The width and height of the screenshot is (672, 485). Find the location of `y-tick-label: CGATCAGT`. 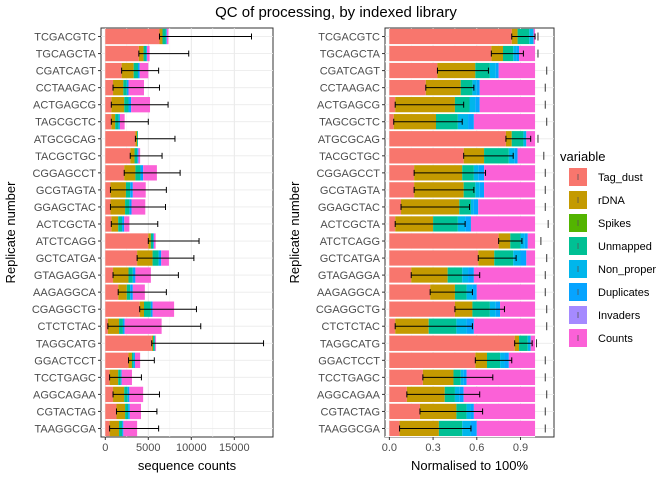

y-tick-label: CGATCAGT is located at coordinates (350, 72).